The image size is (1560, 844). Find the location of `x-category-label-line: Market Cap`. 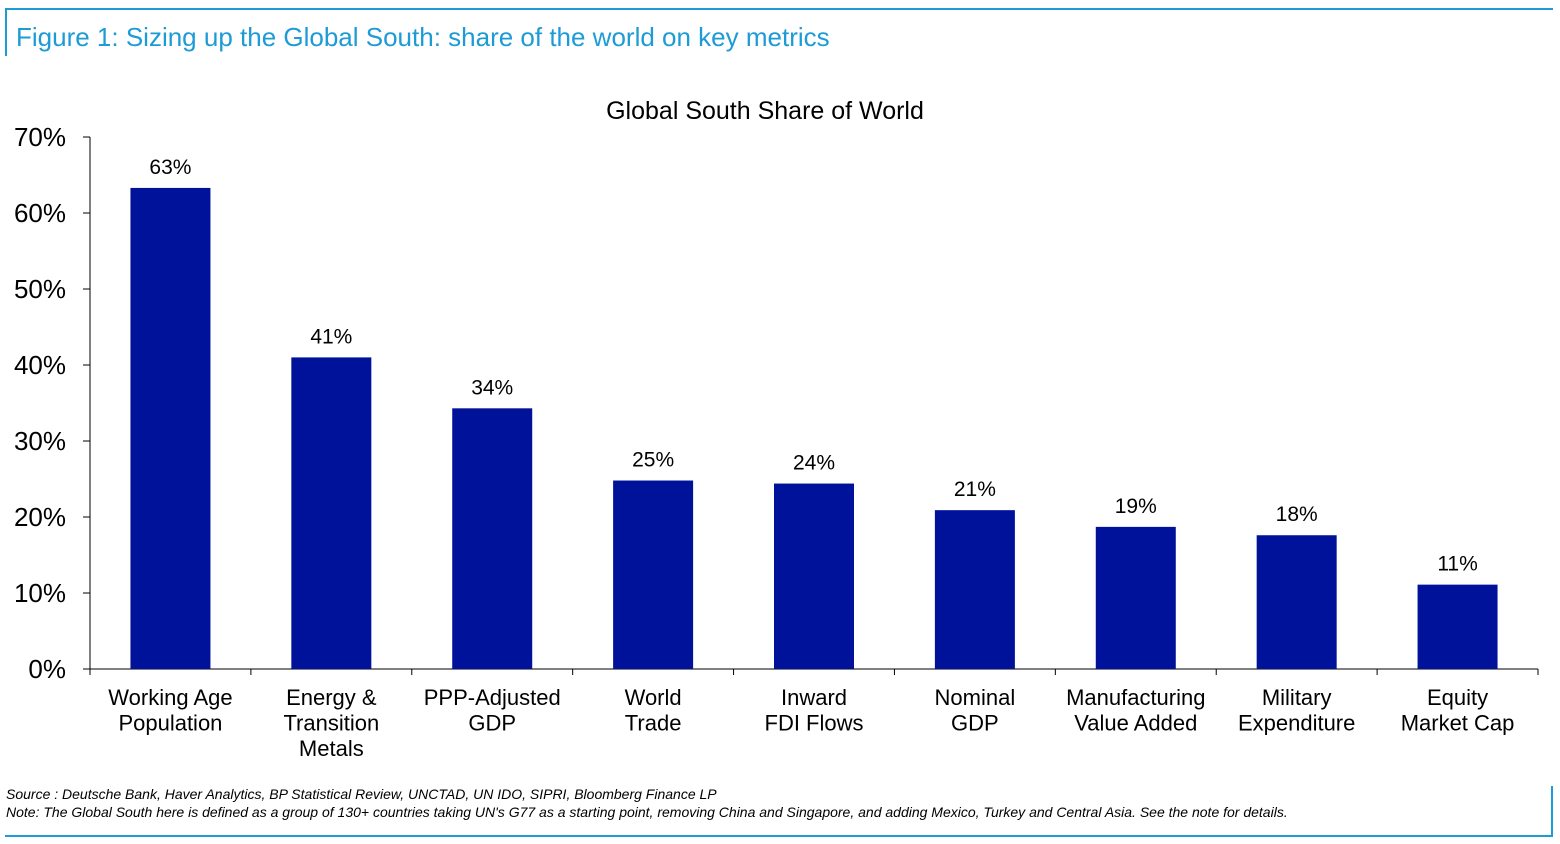

x-category-label-line: Market Cap is located at coordinates (1458, 723).